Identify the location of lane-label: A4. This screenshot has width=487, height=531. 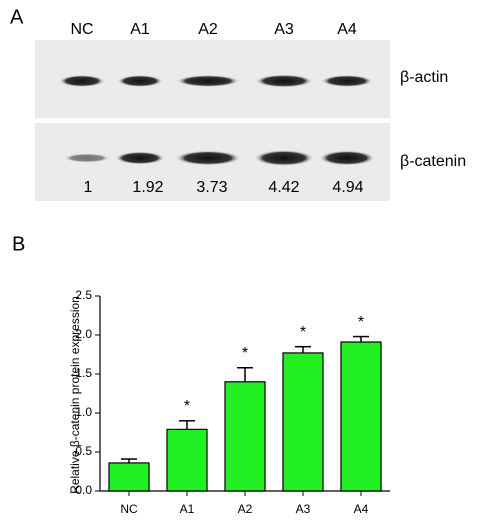
(347, 29).